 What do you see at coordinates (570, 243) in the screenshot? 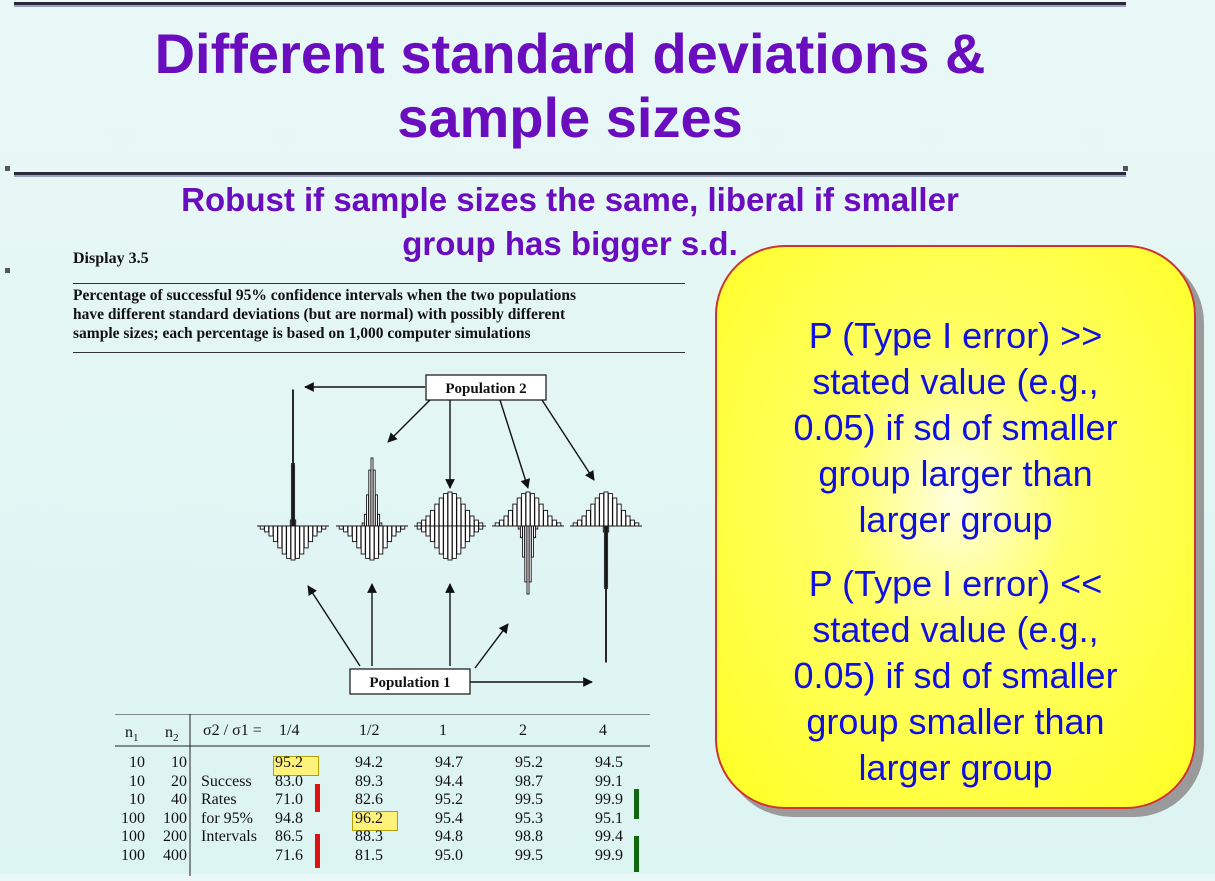
I see `subtitle-line: group has bigger s.d.` at bounding box center [570, 243].